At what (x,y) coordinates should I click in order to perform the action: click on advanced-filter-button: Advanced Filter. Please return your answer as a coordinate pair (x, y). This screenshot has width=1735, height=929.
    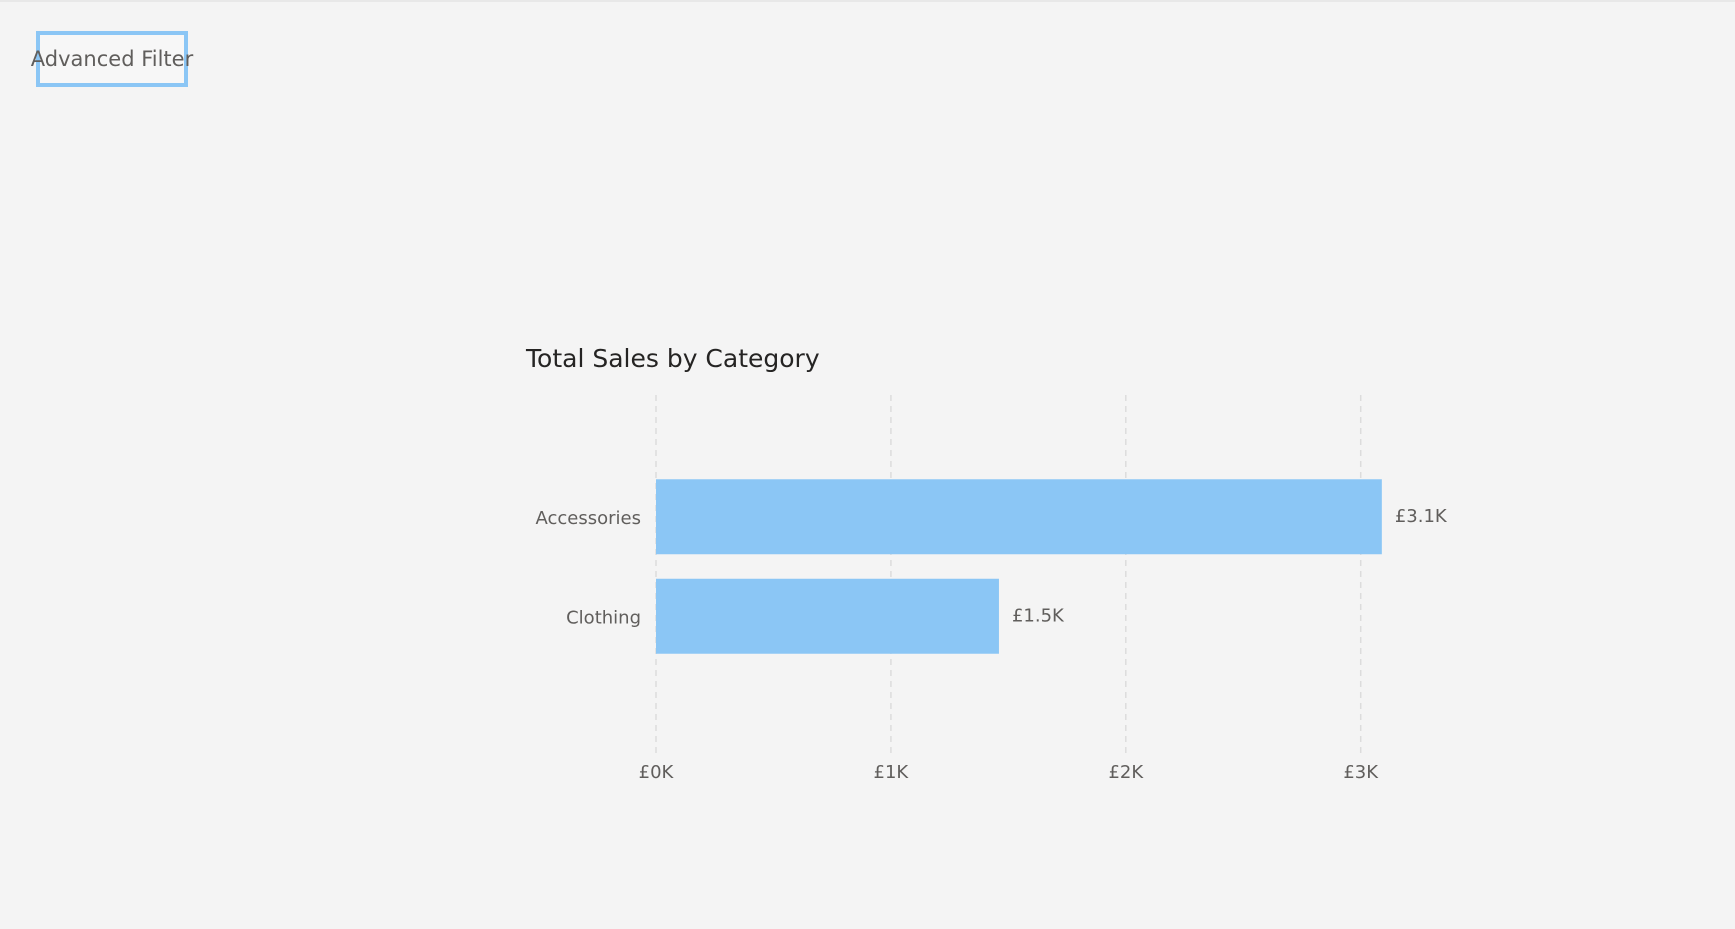
    Looking at the image, I should click on (112, 59).